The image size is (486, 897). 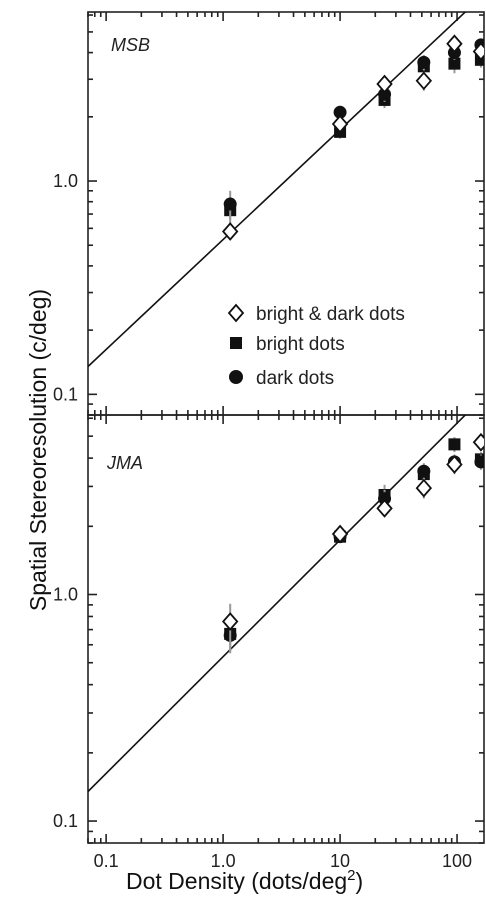 What do you see at coordinates (236, 343) in the screenshot?
I see `legend-filled-square-marker` at bounding box center [236, 343].